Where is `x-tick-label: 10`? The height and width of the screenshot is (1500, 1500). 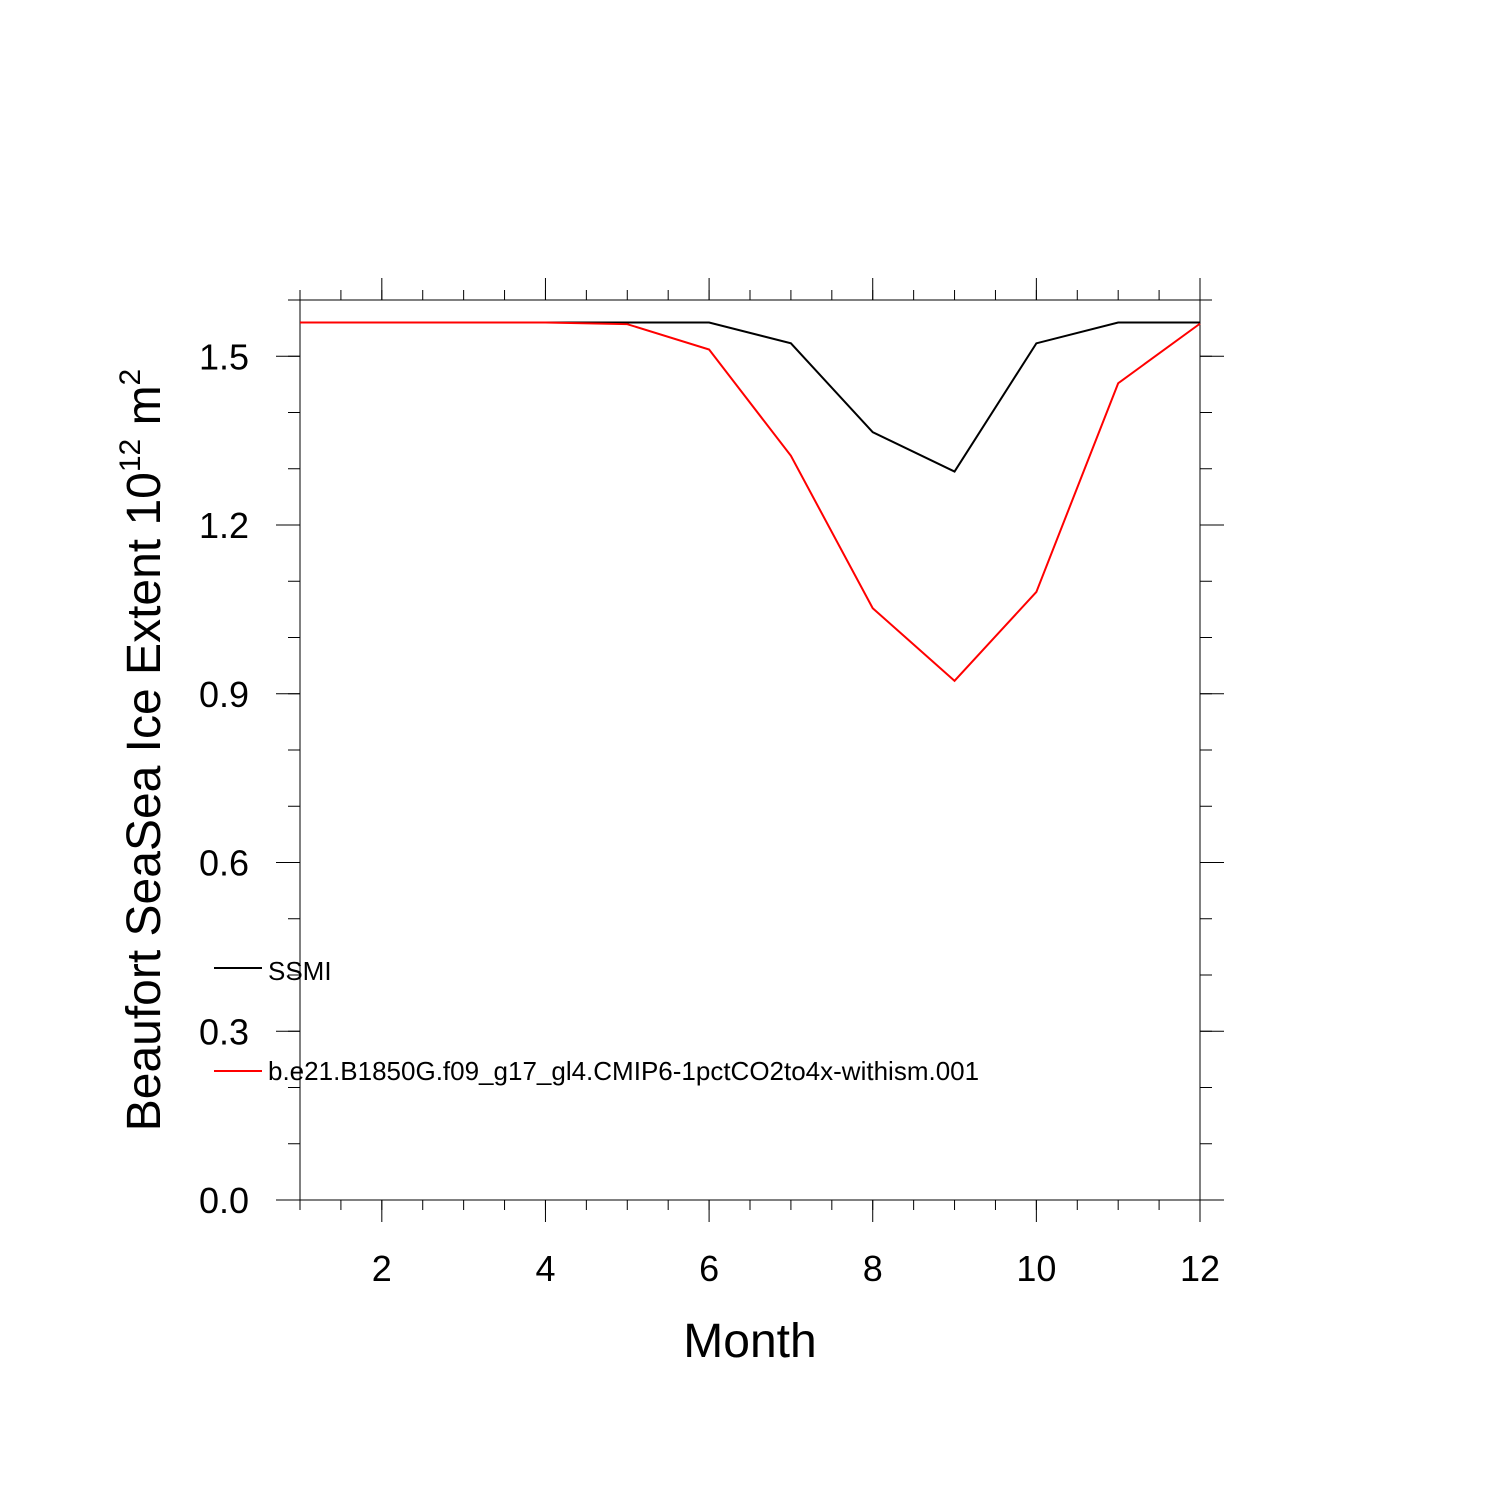
x-tick-label: 10 is located at coordinates (1036, 1268).